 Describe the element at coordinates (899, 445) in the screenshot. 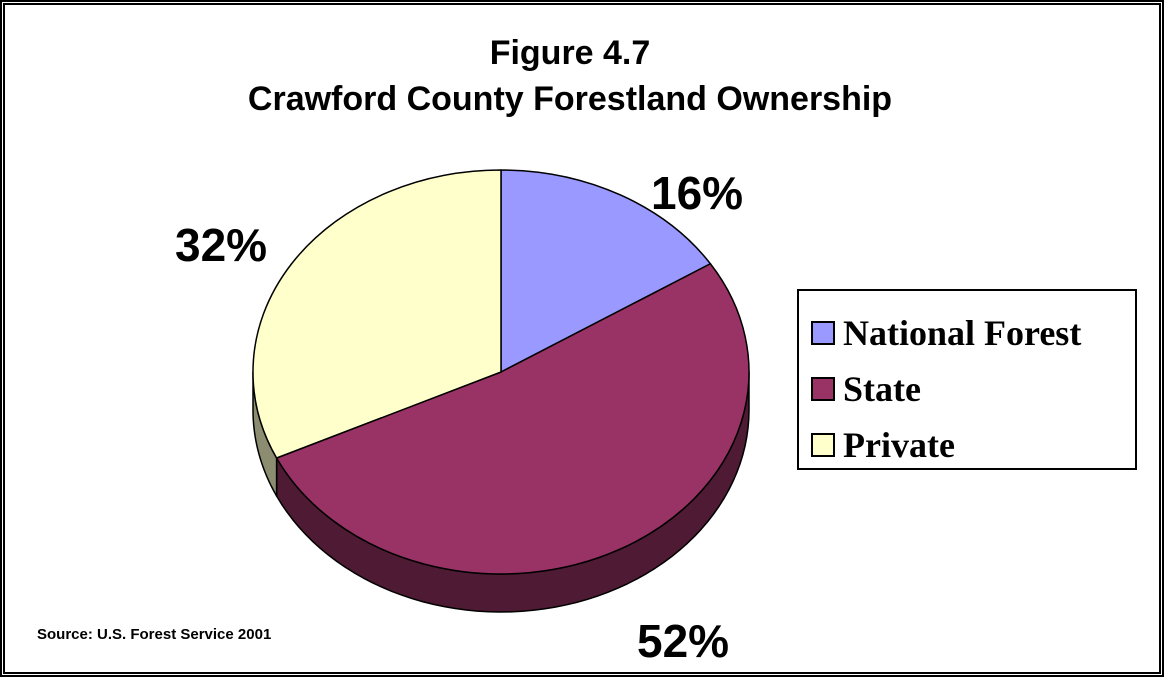

I see `legend-label-private: Private` at that location.